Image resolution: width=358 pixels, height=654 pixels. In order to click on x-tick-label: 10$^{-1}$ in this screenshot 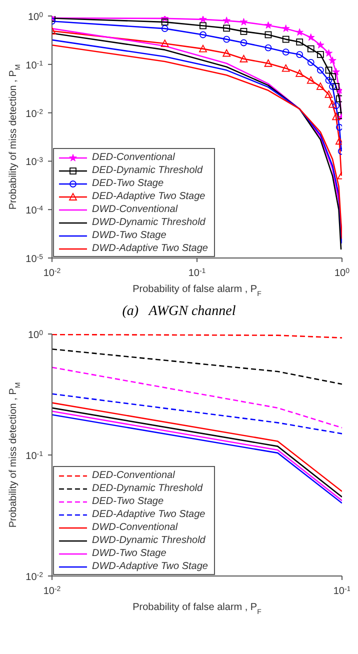, I will do `click(197, 273)`.